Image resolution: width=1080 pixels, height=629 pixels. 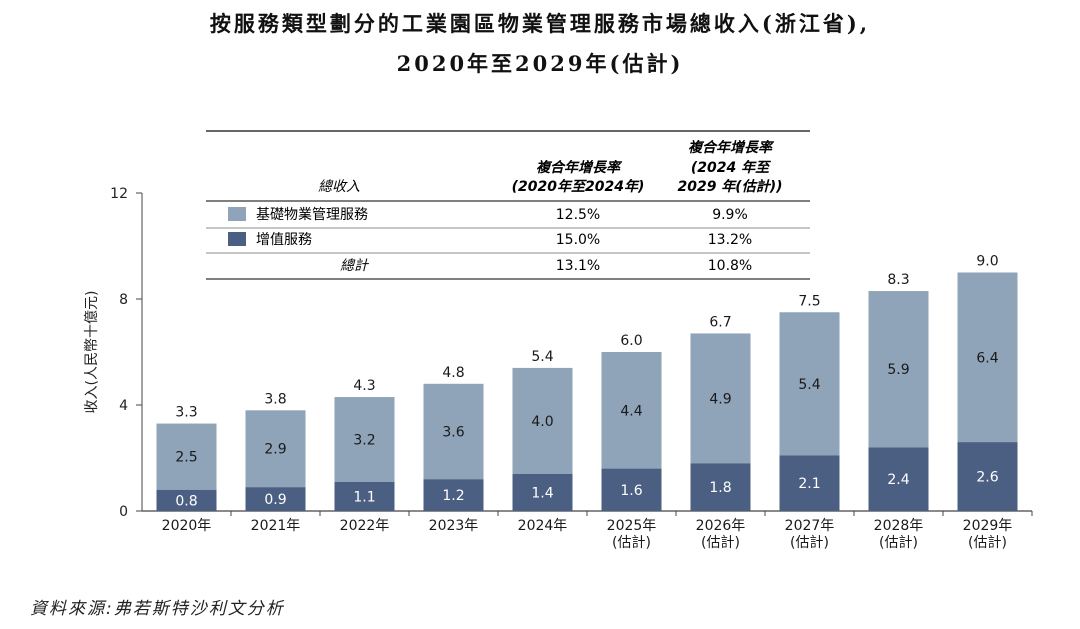 I want to click on data-label-value-added: 1.1, so click(x=364, y=497).